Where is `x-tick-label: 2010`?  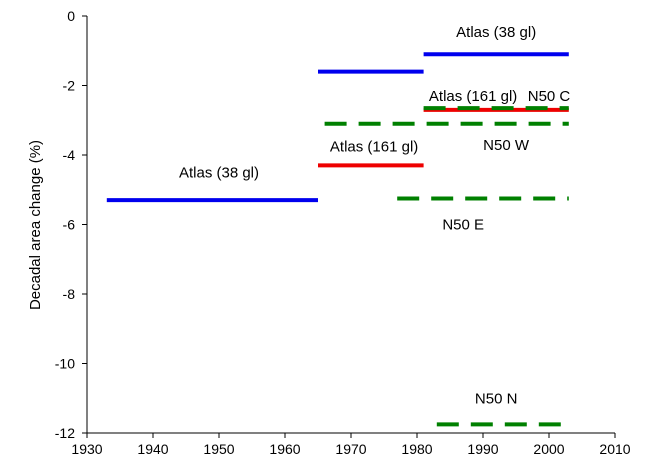 x-tick-label: 2010 is located at coordinates (614, 449).